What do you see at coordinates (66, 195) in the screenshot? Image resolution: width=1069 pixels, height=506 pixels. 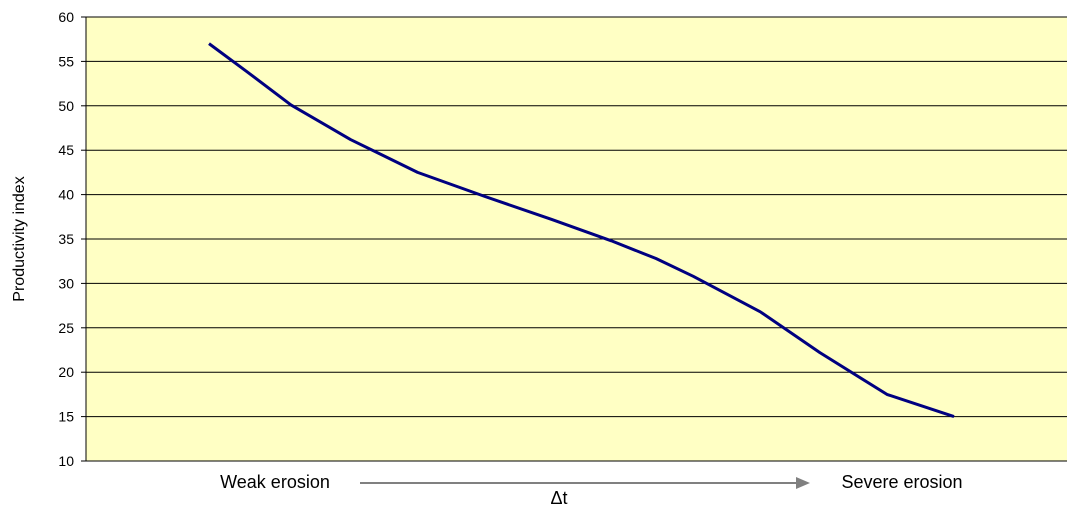 I see `y-tick-label: 40` at bounding box center [66, 195].